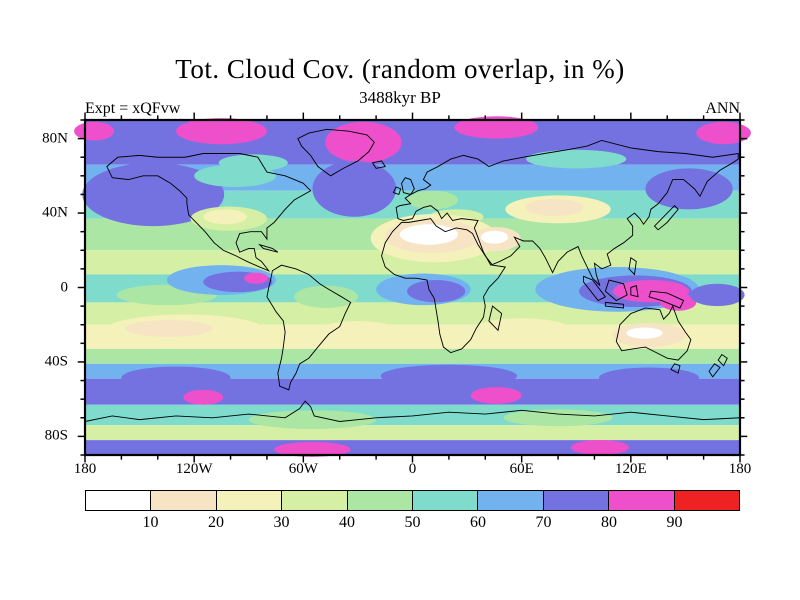 The image size is (800, 600). What do you see at coordinates (444, 286) in the screenshot?
I see `coast-africa` at bounding box center [444, 286].